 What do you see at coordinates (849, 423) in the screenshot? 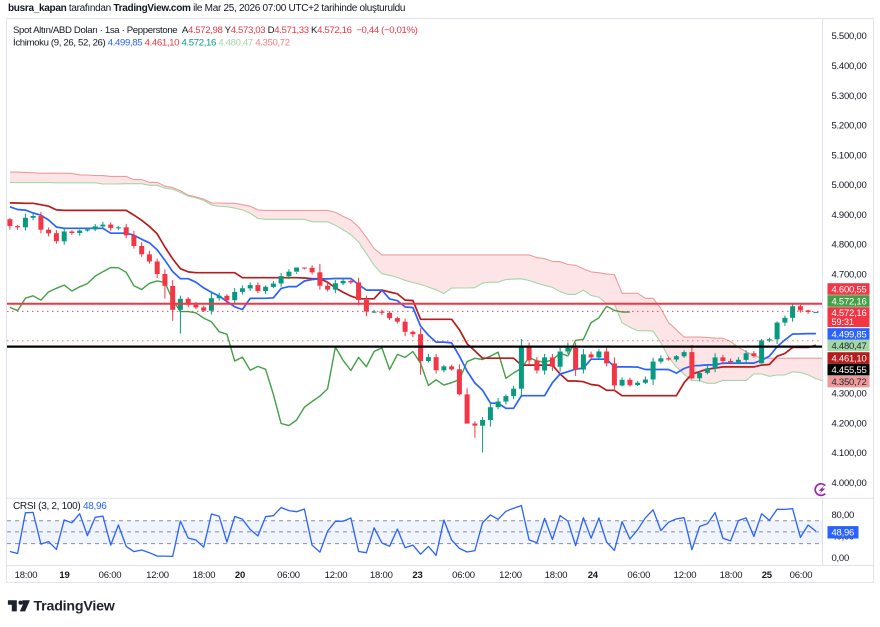
I see `svg-text: 4.200,00` at bounding box center [849, 423].